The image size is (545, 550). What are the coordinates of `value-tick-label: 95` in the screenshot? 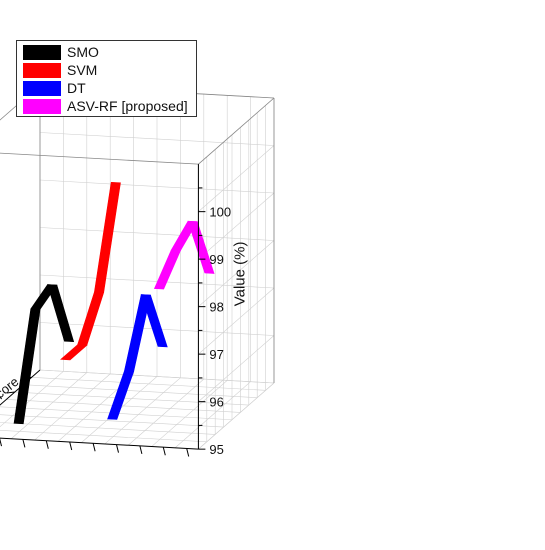 It's located at (216, 449).